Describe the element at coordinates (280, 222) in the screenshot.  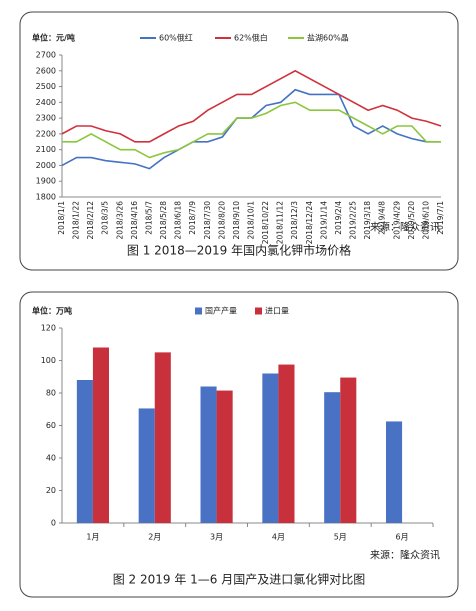
I see `x-tick-label: 2018/11/12` at that location.